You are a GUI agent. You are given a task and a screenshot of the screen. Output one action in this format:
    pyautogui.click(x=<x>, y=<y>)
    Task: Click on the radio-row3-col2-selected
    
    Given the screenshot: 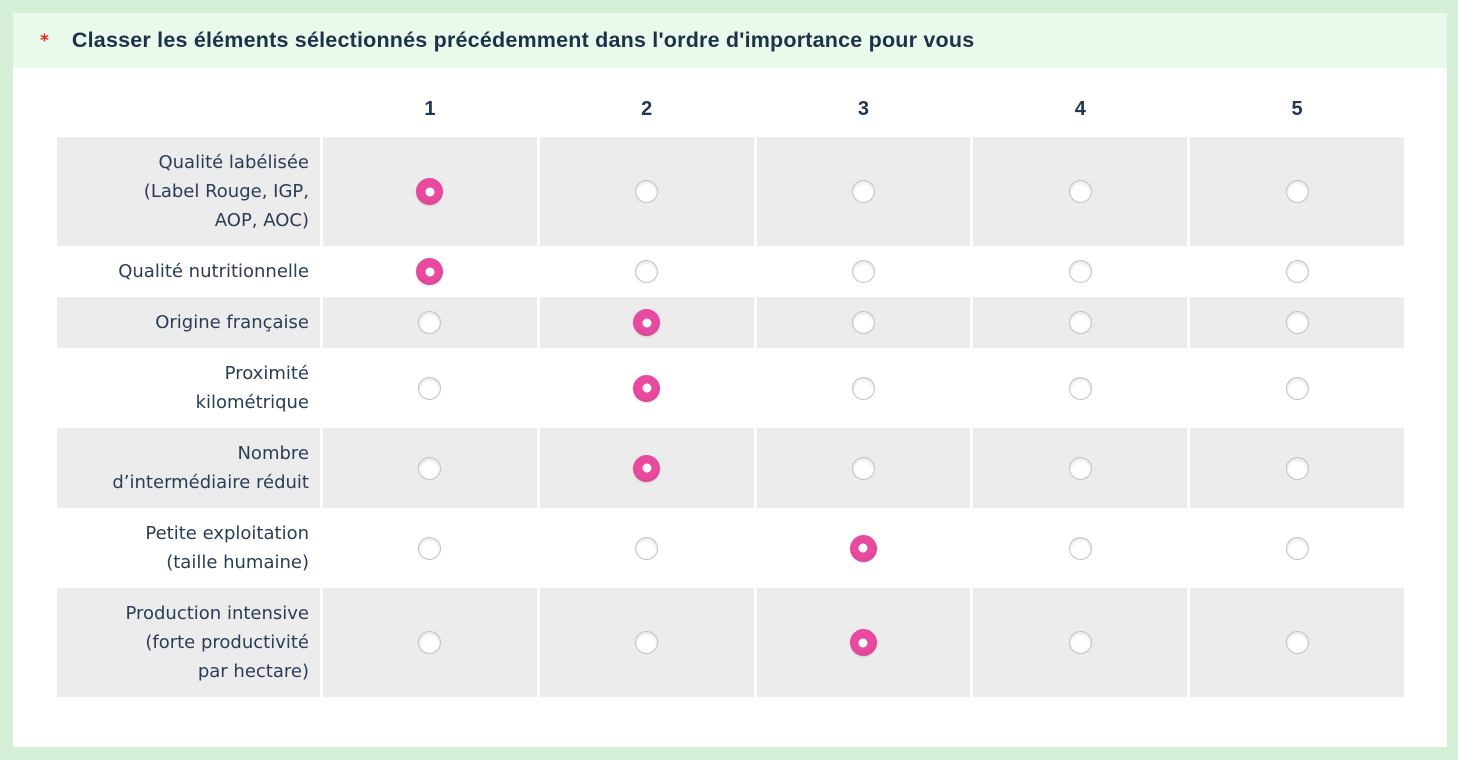 What is the action you would take?
    pyautogui.click(x=647, y=322)
    